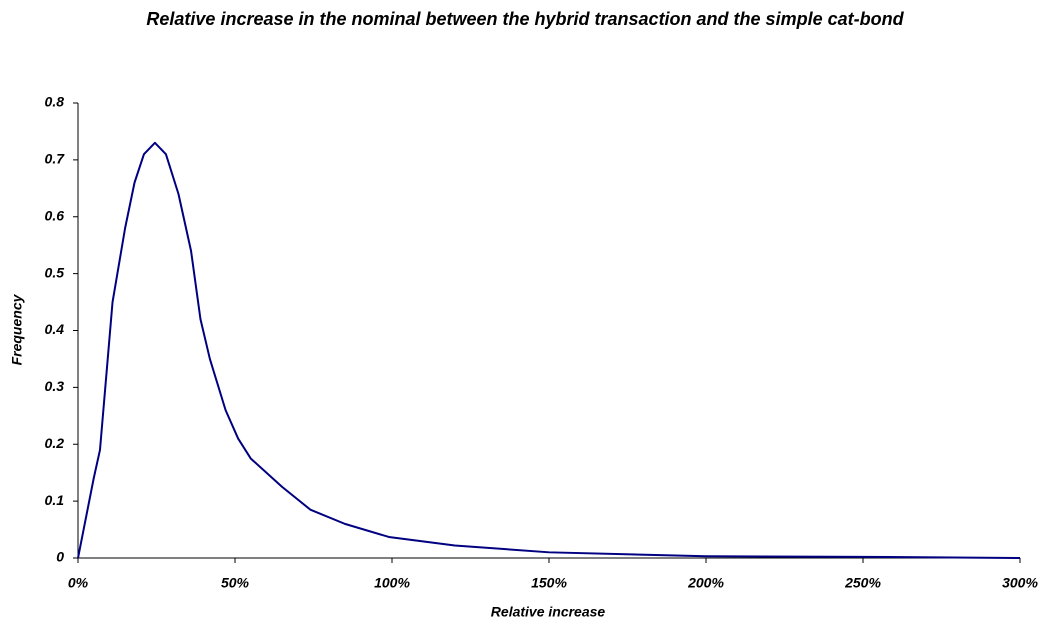 The height and width of the screenshot is (625, 1044). What do you see at coordinates (55, 272) in the screenshot?
I see `y-tick-label: 0.5` at bounding box center [55, 272].